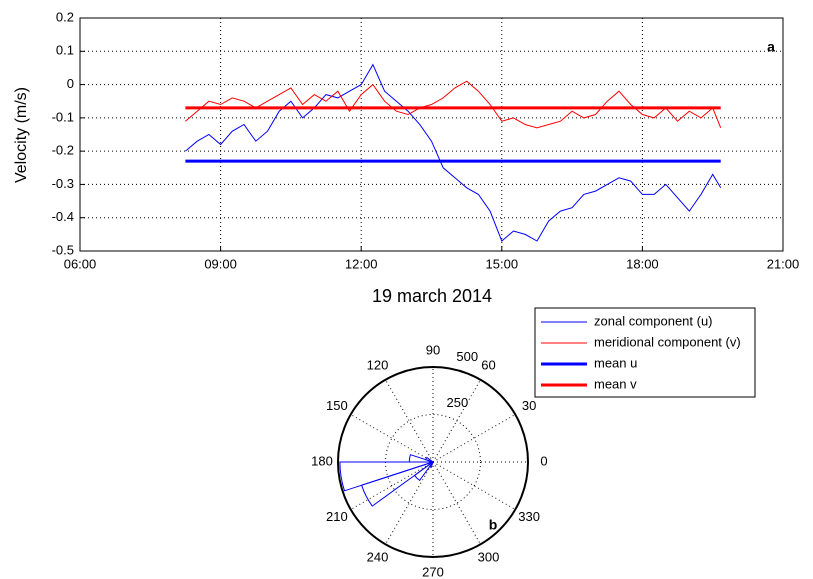  I want to click on theta-tick-label: 90, so click(433, 349).